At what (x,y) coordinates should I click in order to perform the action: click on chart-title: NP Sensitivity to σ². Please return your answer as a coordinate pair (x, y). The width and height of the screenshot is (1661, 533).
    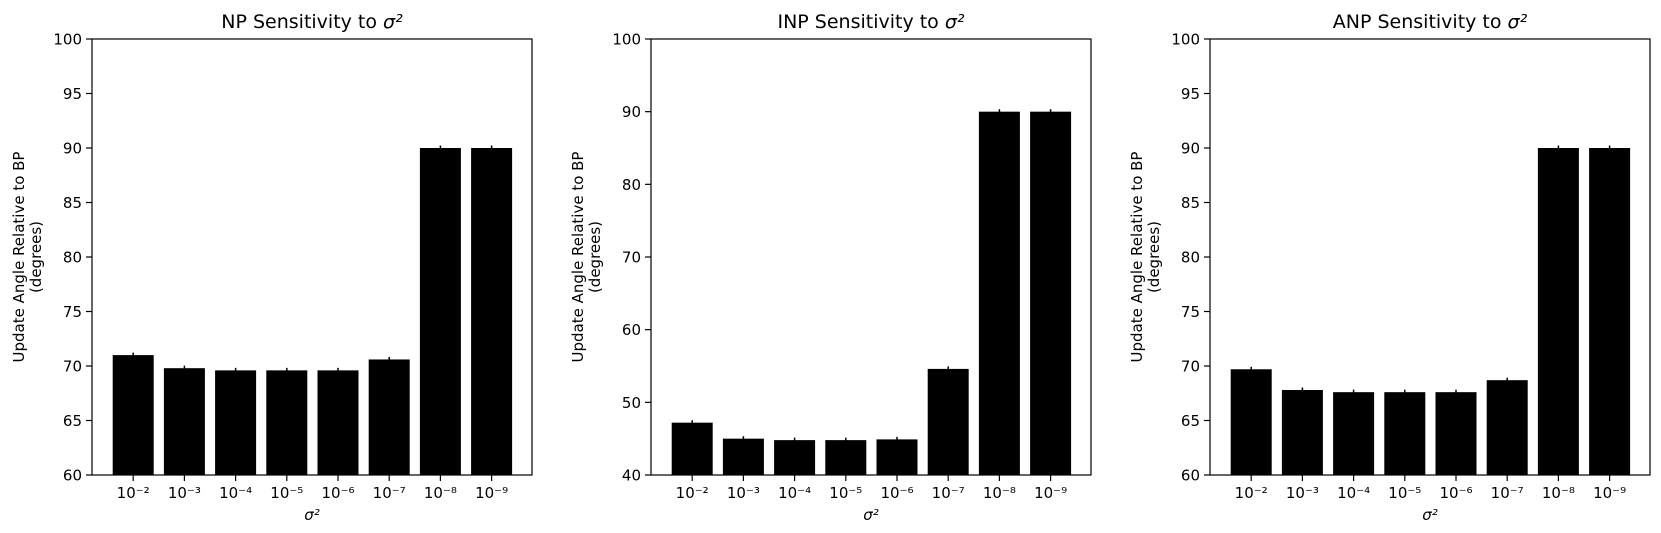
    Looking at the image, I should click on (312, 22).